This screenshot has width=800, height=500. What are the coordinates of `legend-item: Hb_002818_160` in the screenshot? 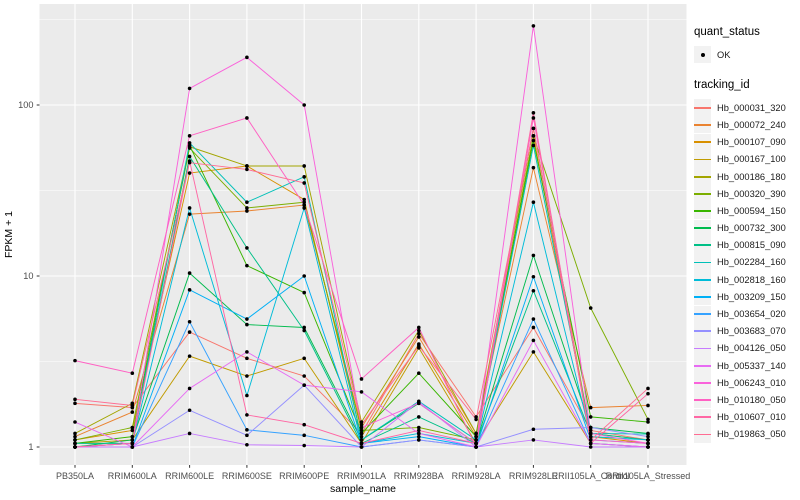 It's located at (747, 280).